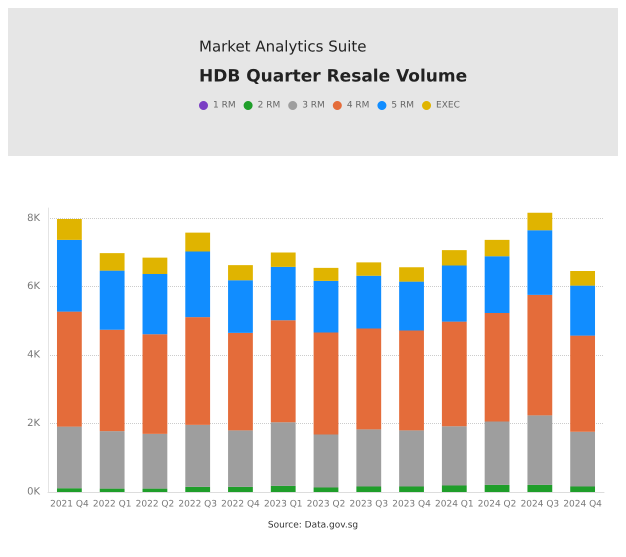 This screenshot has height=557, width=626. I want to click on legend-label: 4 RM, so click(358, 105).